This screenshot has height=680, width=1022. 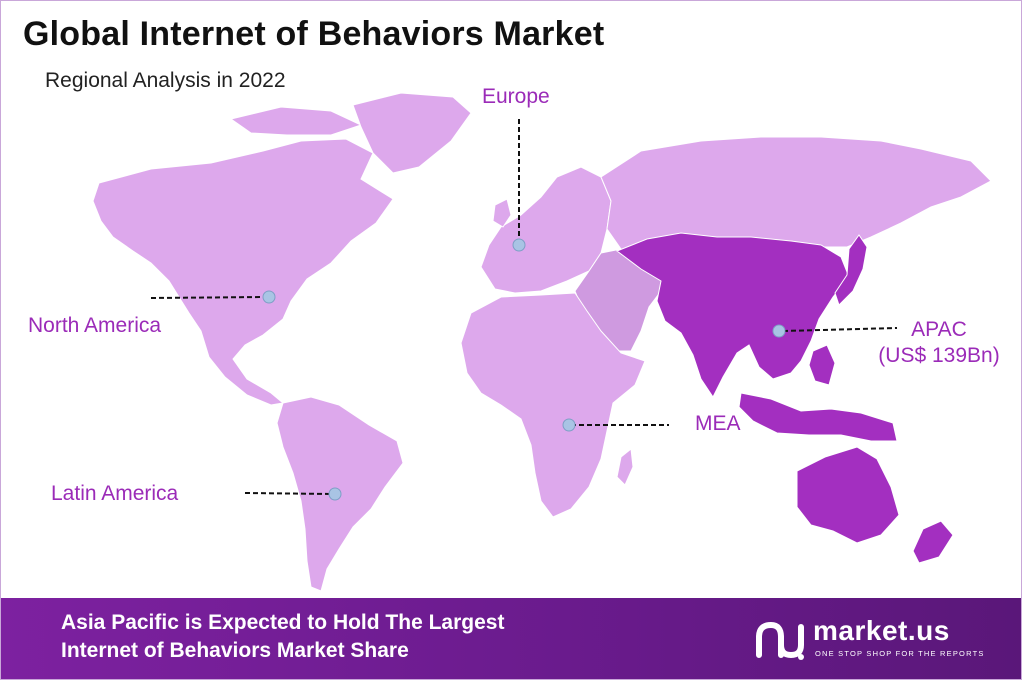 What do you see at coordinates (881, 630) in the screenshot?
I see `brand-name: market.us` at bounding box center [881, 630].